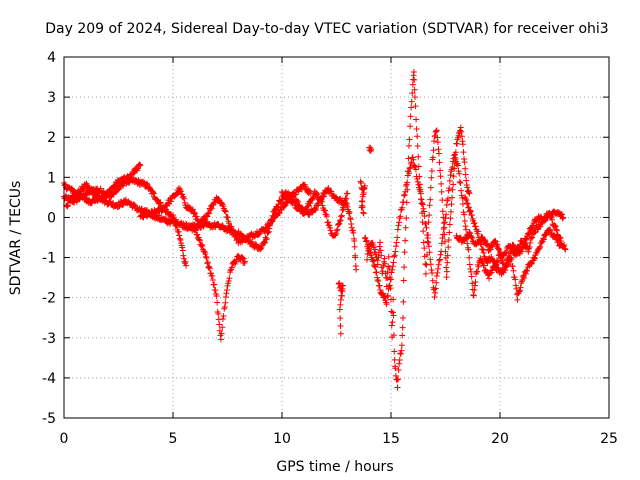 The image size is (640, 480). I want to click on y-tick-label: 4, so click(51, 58).